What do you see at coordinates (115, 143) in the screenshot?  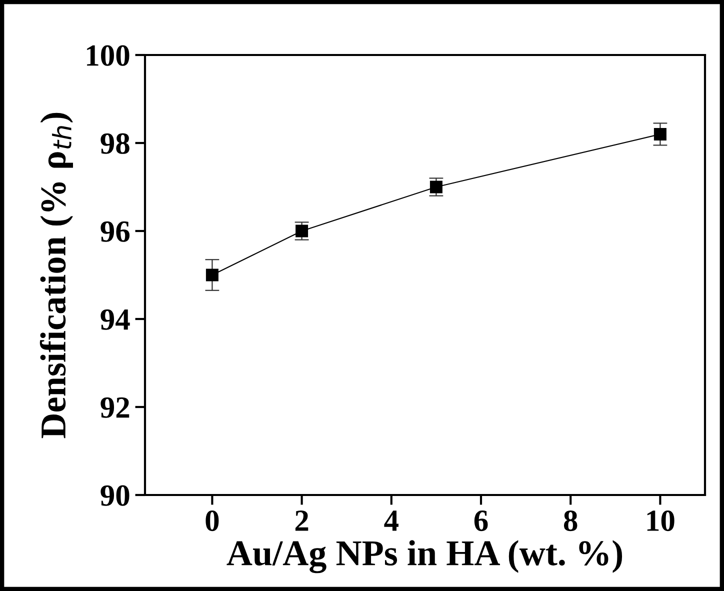 I see `y-tick-label: 98` at bounding box center [115, 143].